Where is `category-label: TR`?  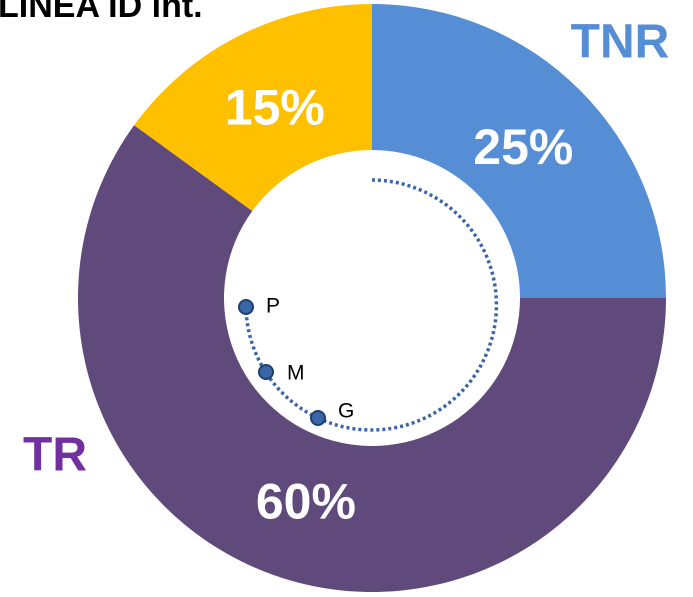
category-label: TR is located at coordinates (55, 455).